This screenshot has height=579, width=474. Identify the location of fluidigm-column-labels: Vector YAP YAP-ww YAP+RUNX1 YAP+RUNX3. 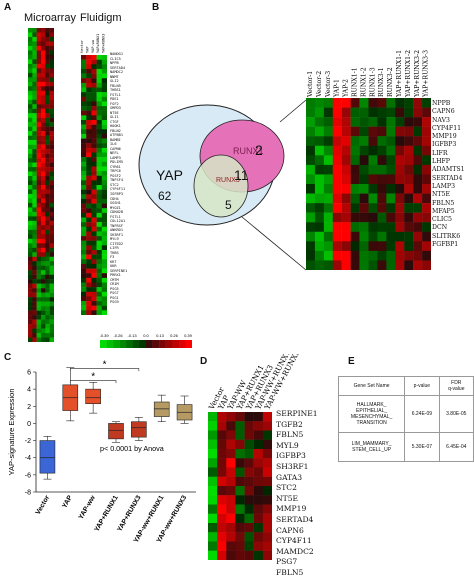
(94, 41).